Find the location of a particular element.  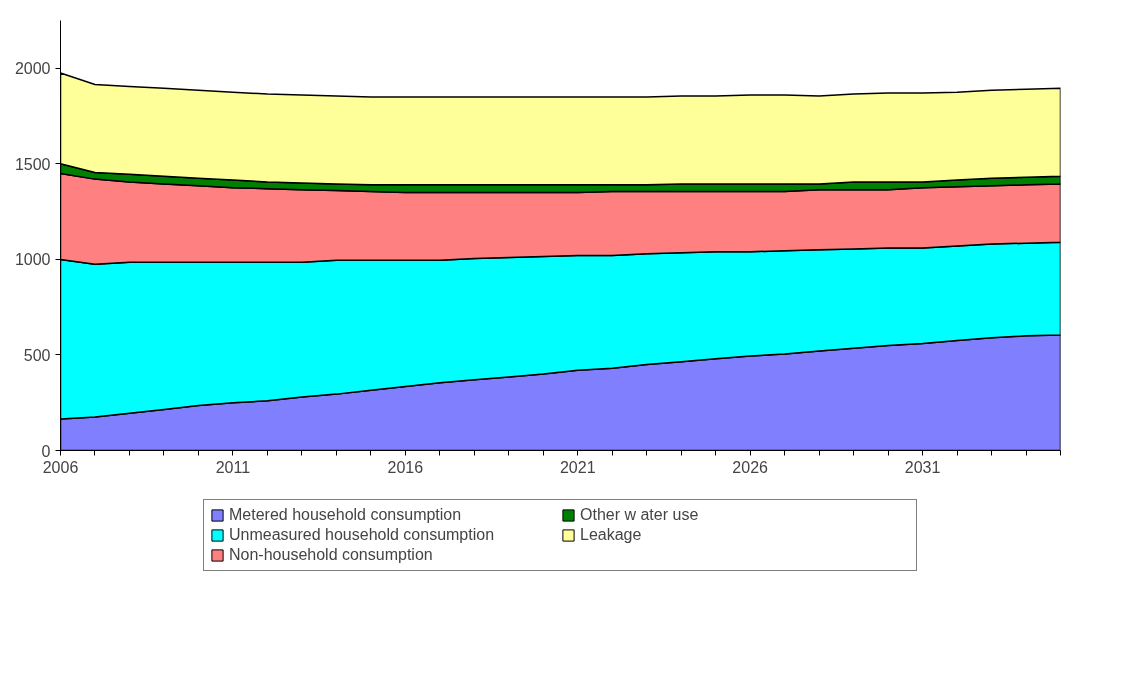

legend-label: Metered household consumption is located at coordinates (346, 515).